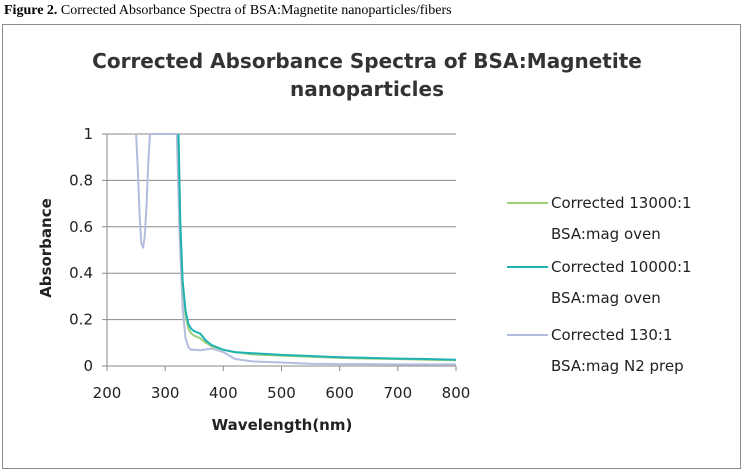 The width and height of the screenshot is (745, 473). Describe the element at coordinates (31, 10) in the screenshot. I see `figure-caption-label: Figure 2.` at that location.